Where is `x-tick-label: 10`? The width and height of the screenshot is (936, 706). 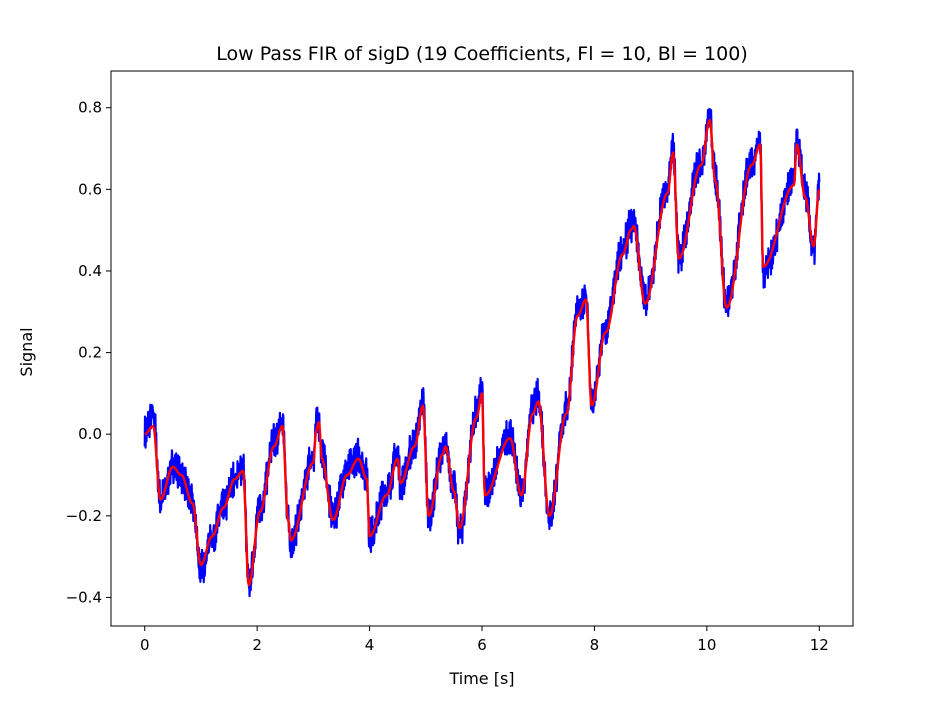 x-tick-label: 10 is located at coordinates (706, 645).